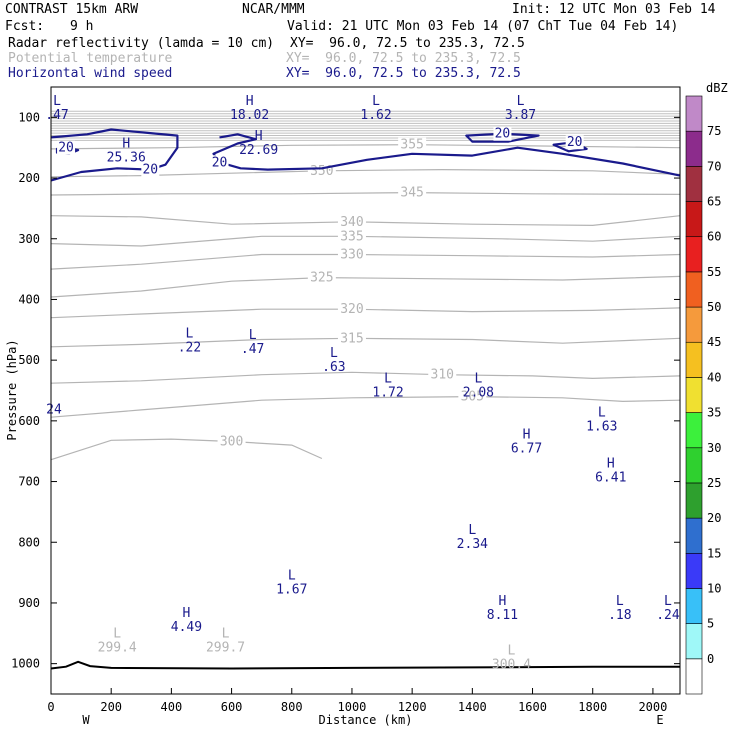 The width and height of the screenshot is (740, 740). What do you see at coordinates (29, 603) in the screenshot?
I see `y-tick-label: 900` at bounding box center [29, 603].